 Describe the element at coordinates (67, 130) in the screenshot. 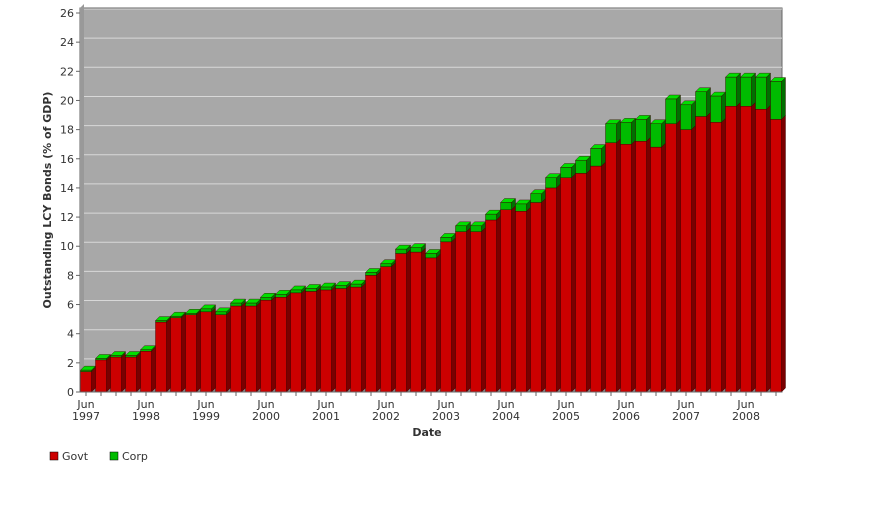

I see `y-tick-label: 18` at that location.